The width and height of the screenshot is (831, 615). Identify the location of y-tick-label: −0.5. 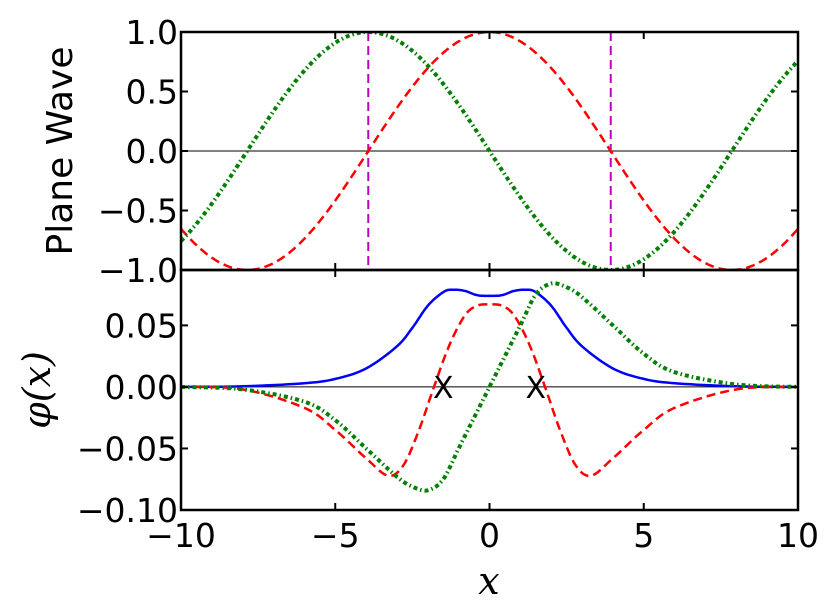
(138, 211).